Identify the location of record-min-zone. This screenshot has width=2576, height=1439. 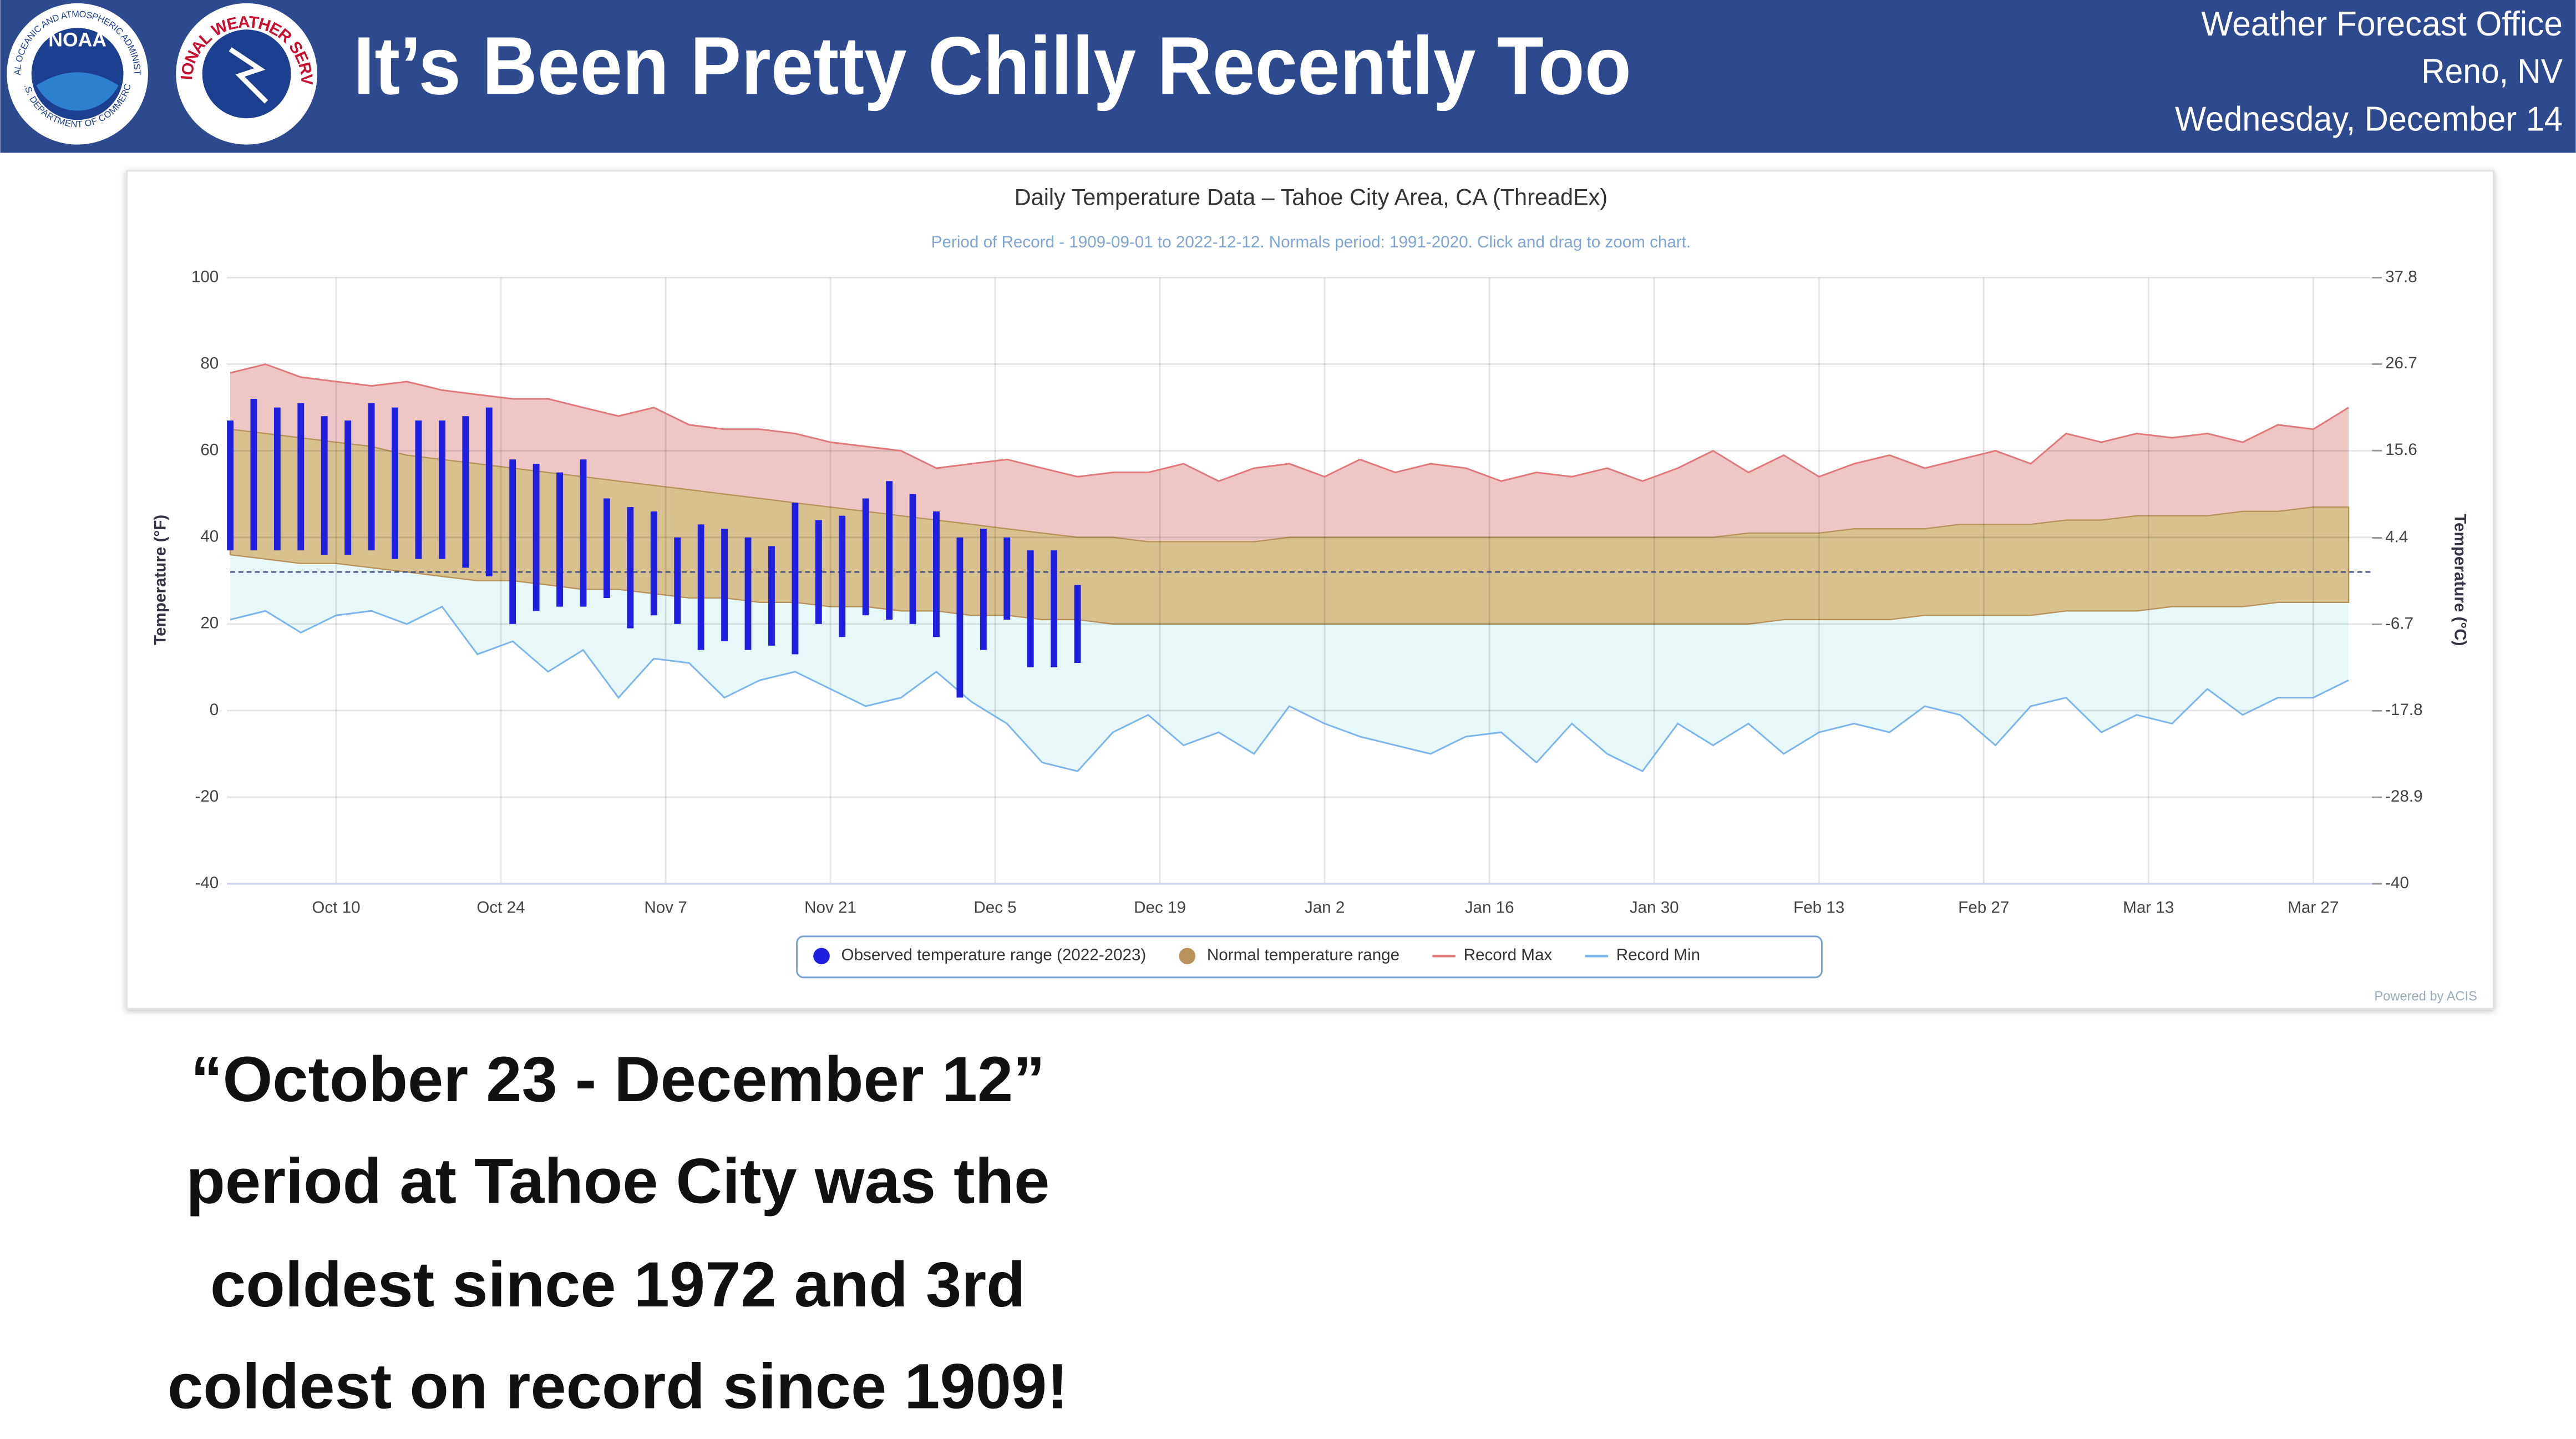
(1289, 663).